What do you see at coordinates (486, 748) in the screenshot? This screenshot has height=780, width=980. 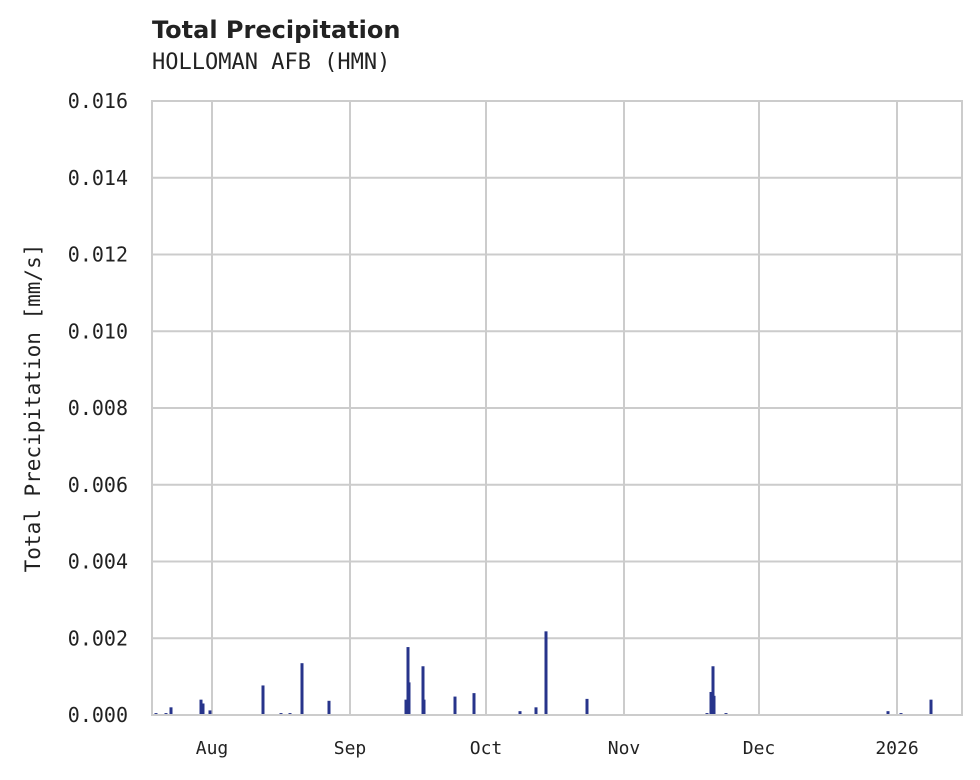 I see `x-tick-label: Oct` at bounding box center [486, 748].